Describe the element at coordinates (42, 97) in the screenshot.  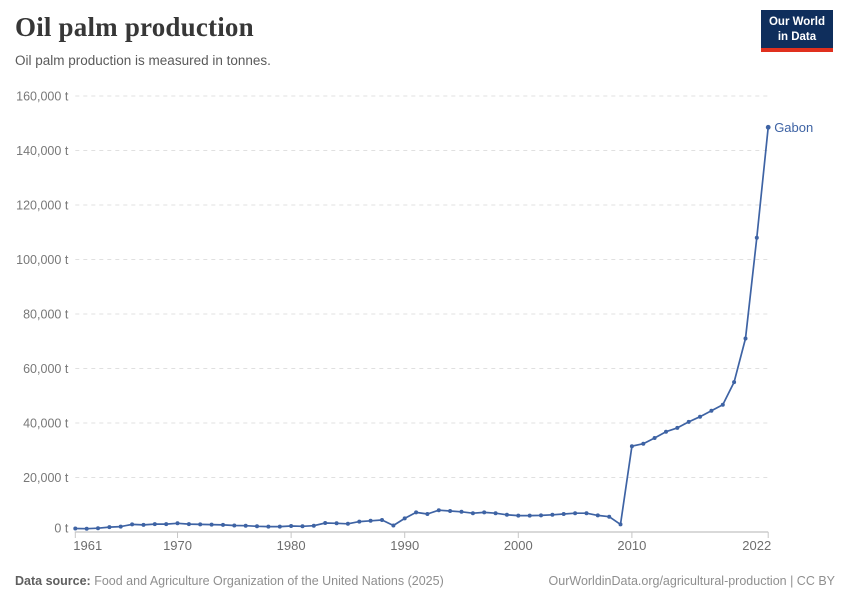
I see `y-axis-label: 160,000 t` at that location.